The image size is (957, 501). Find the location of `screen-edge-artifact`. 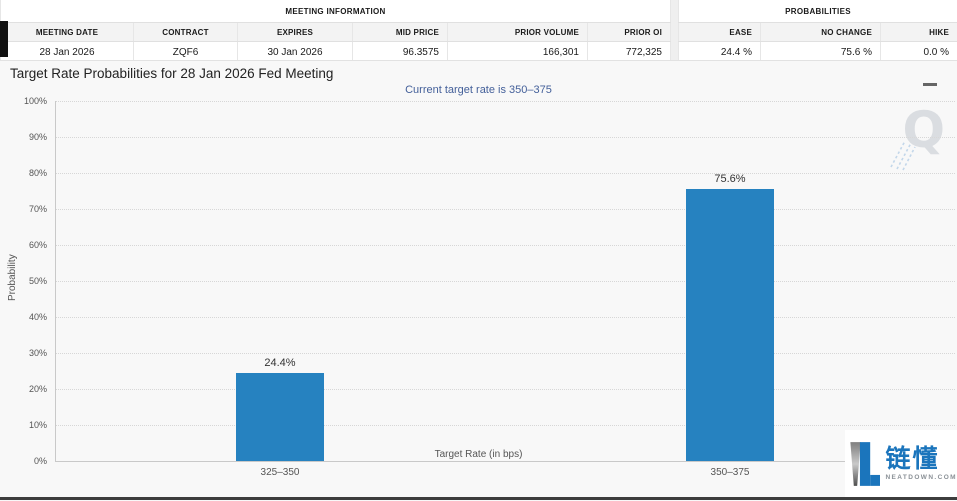

screen-edge-artifact is located at coordinates (4, 39).